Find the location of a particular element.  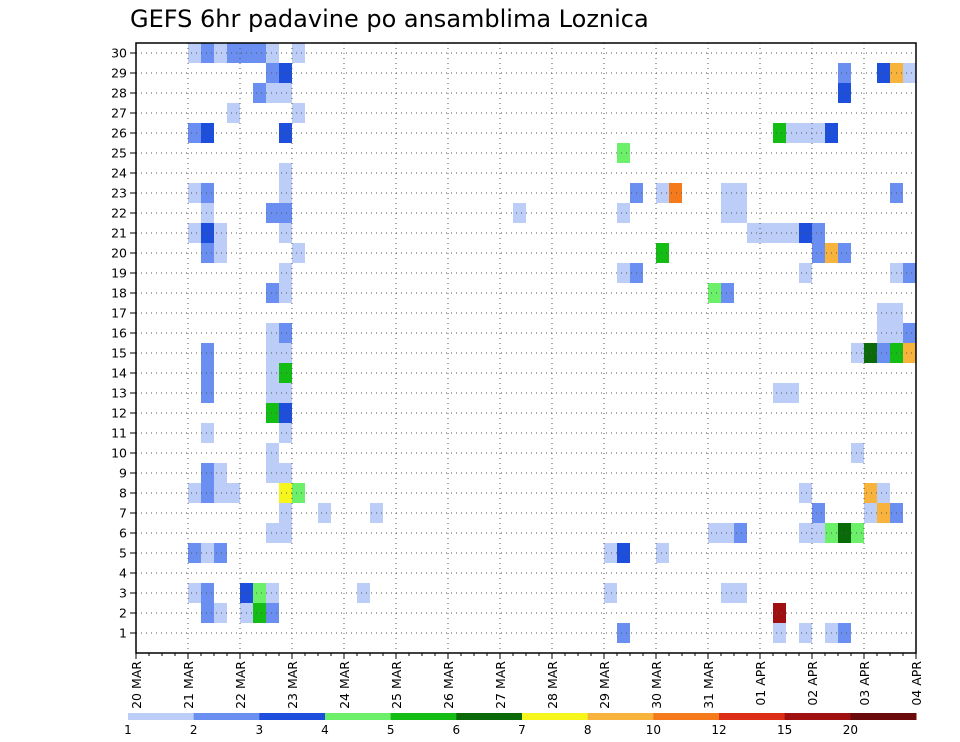

y-tick-label: 9 is located at coordinates (123, 473).